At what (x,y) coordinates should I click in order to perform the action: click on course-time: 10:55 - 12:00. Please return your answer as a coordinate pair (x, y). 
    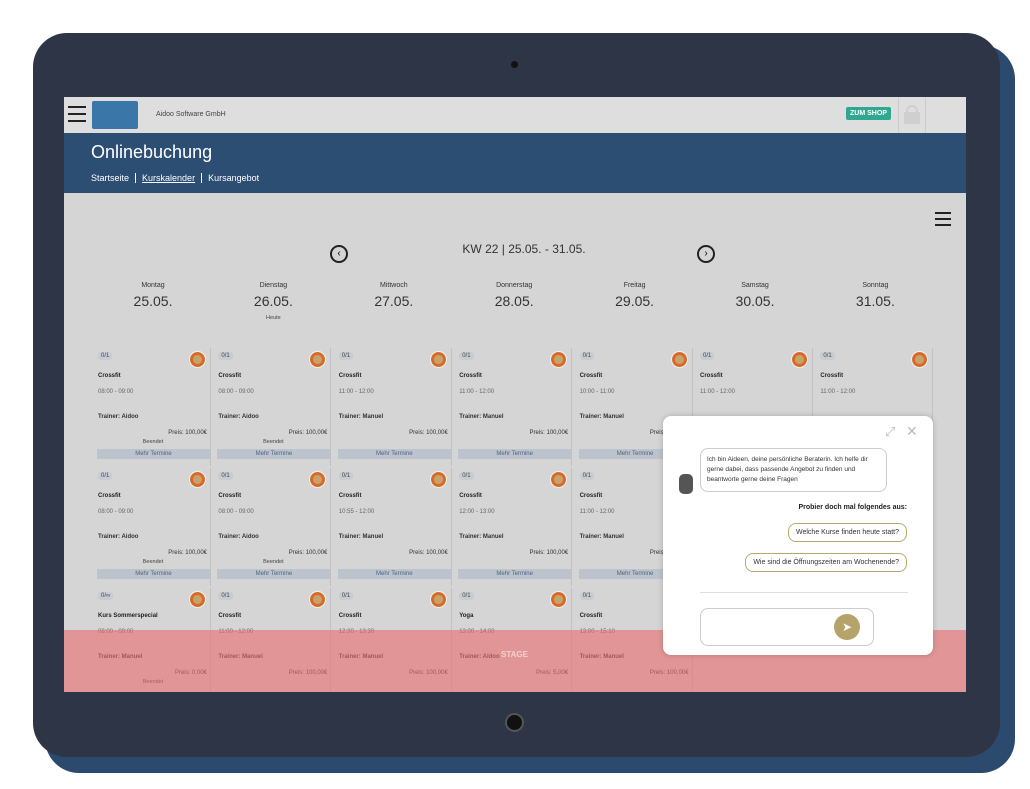
    Looking at the image, I should click on (356, 512).